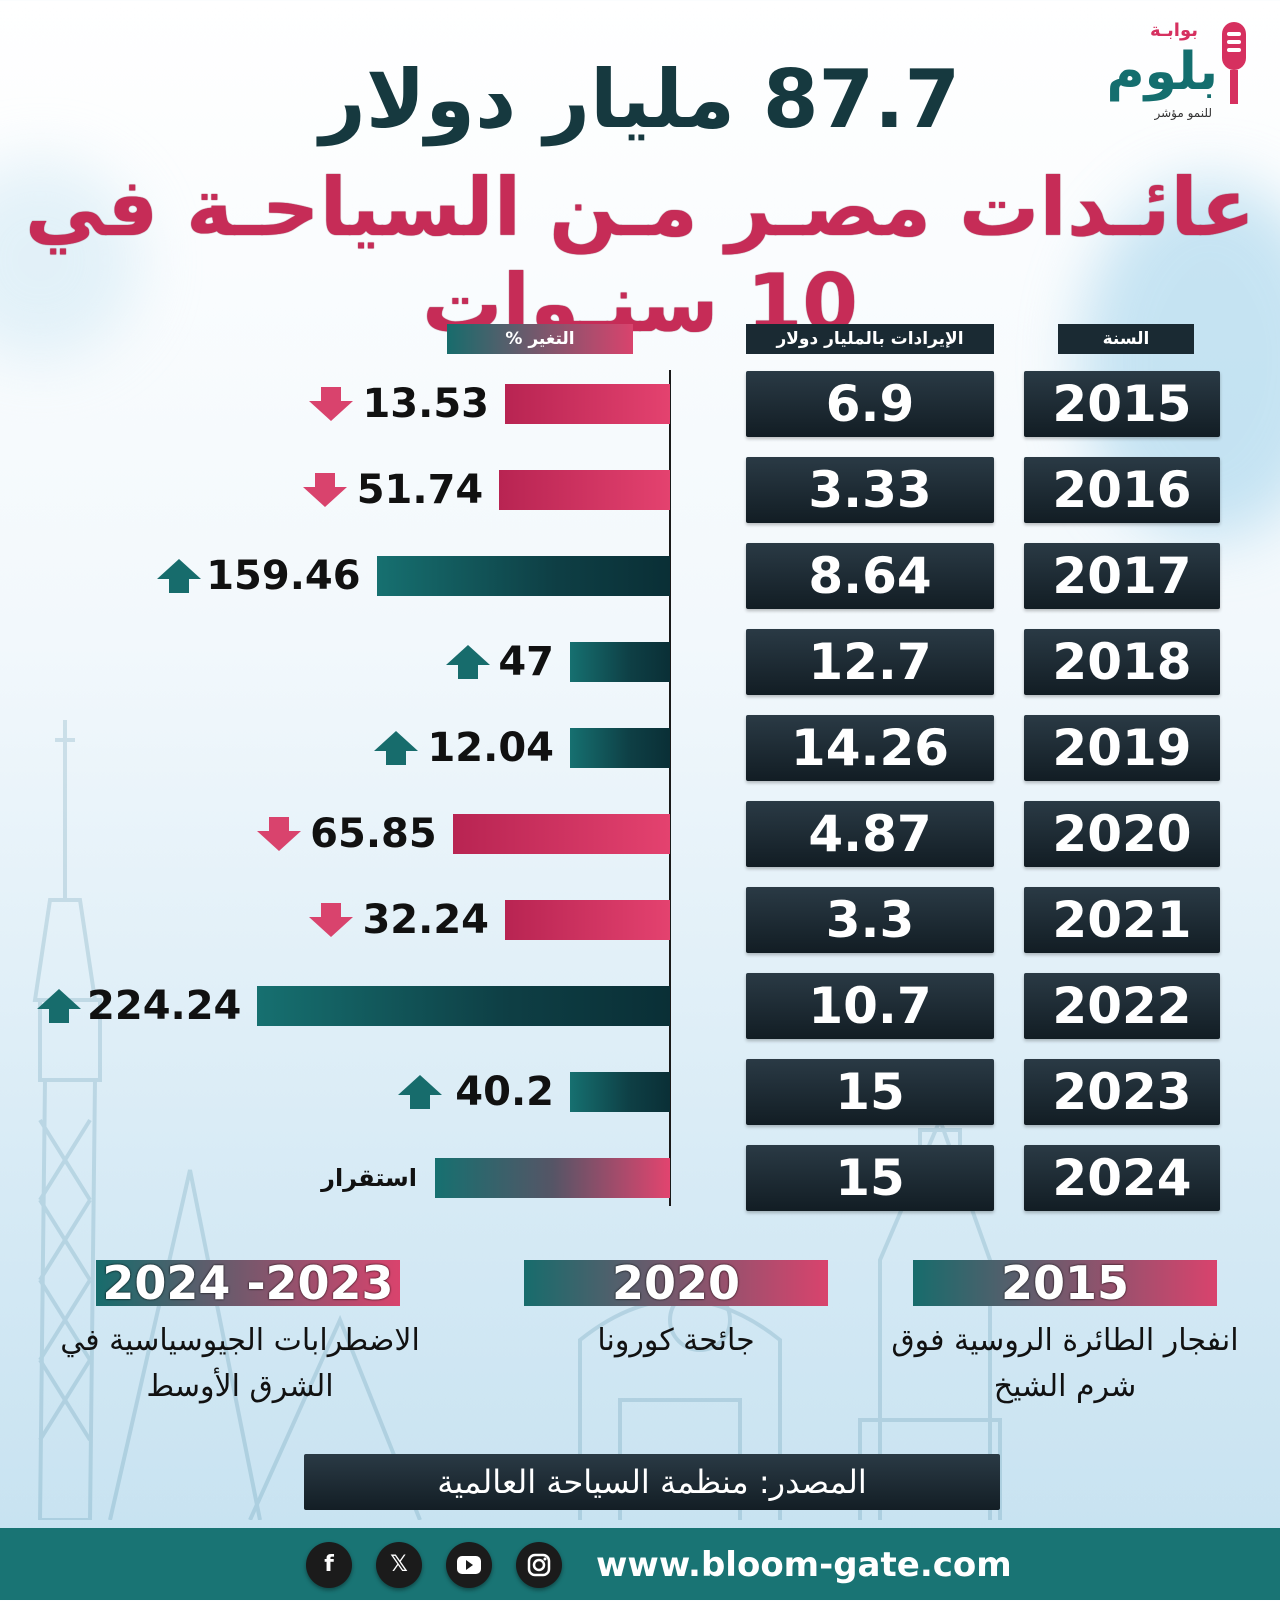  What do you see at coordinates (425, 920) in the screenshot?
I see `change-value-label: 32.24` at bounding box center [425, 920].